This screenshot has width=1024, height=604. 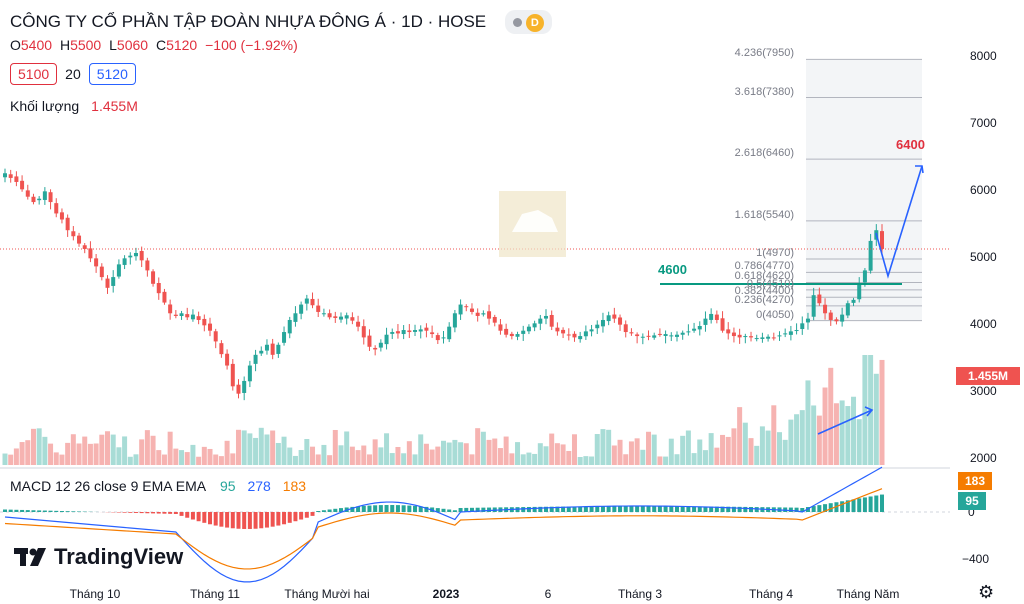 I want to click on settings-icon: ⚙, so click(x=986, y=592).